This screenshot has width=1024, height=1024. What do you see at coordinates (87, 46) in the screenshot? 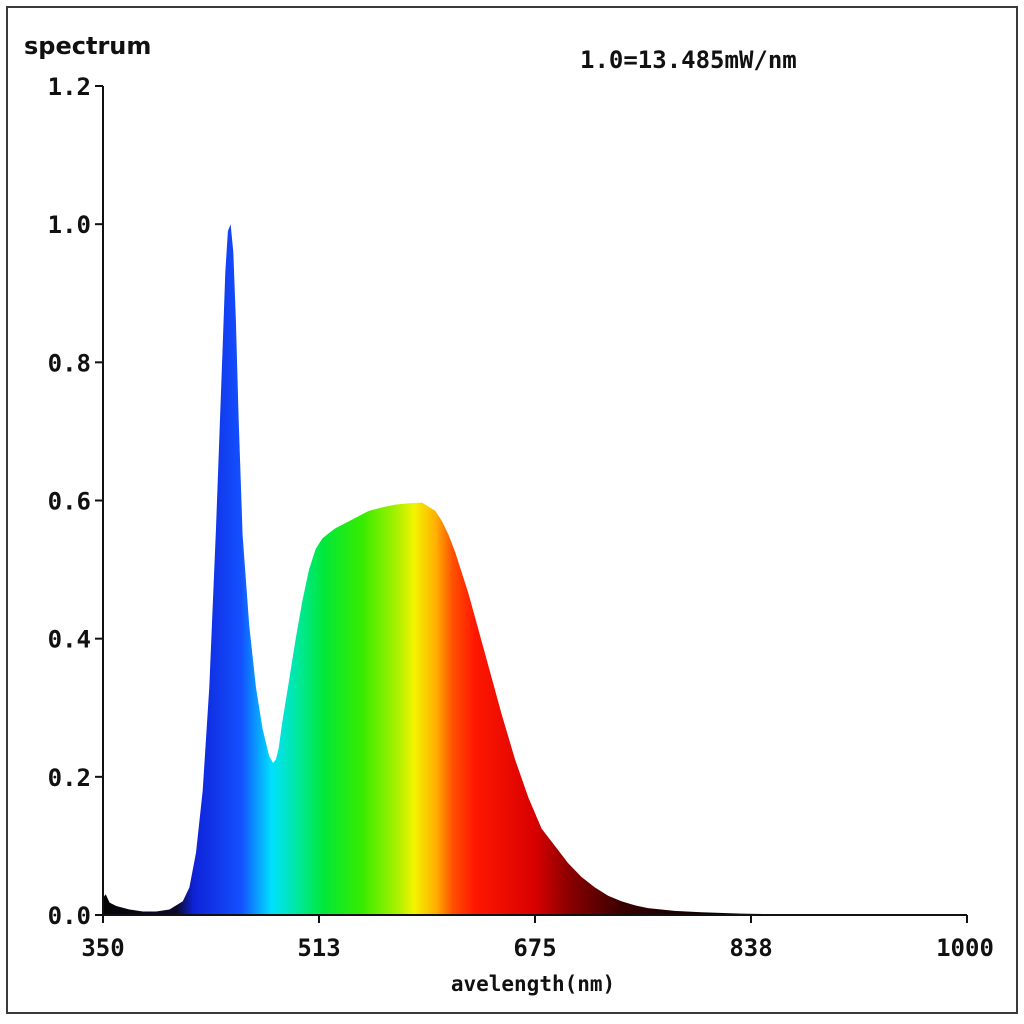
I see `y-axis-label: spectrum` at bounding box center [87, 46].